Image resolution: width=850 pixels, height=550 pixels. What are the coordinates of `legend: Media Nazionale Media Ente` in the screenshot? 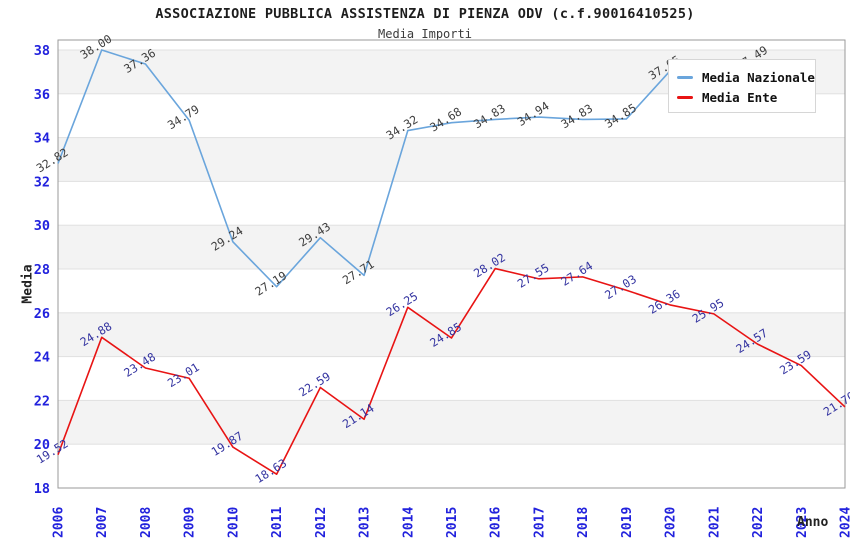 It's located at (742, 86).